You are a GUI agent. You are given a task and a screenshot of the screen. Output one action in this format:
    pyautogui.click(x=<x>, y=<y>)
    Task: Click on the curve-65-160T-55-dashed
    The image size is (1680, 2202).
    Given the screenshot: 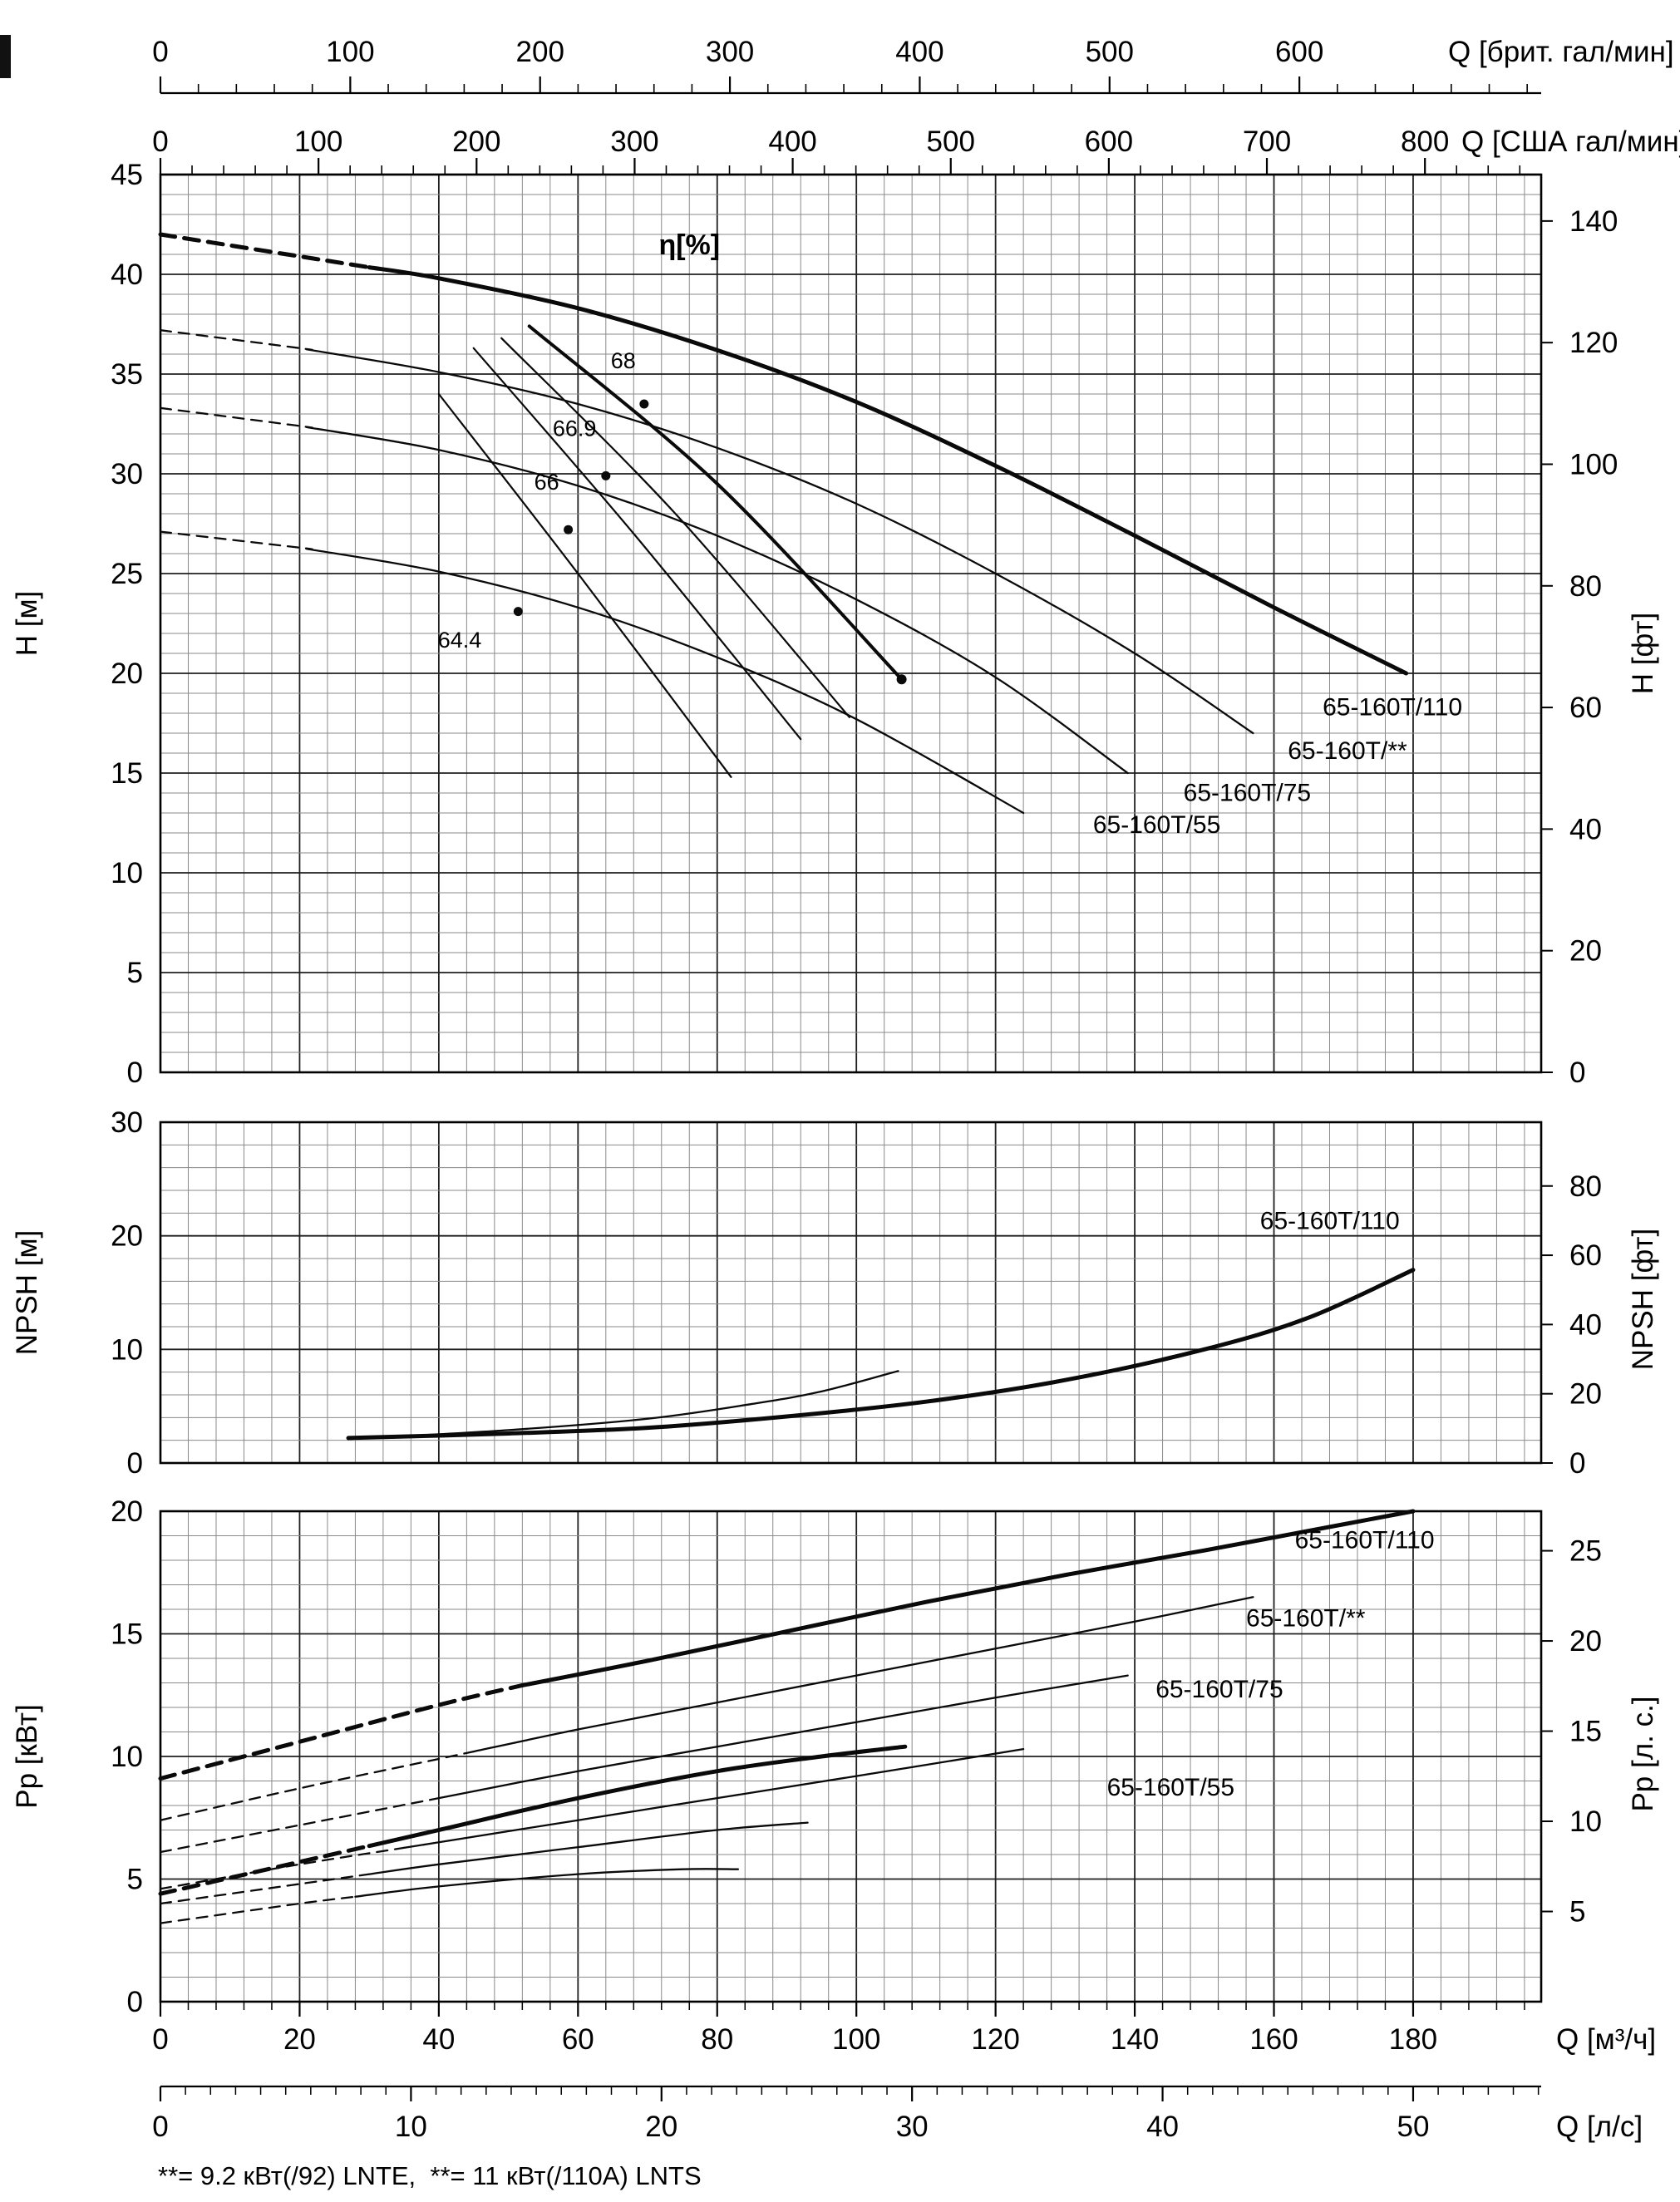 What is the action you would take?
    pyautogui.click(x=236, y=540)
    